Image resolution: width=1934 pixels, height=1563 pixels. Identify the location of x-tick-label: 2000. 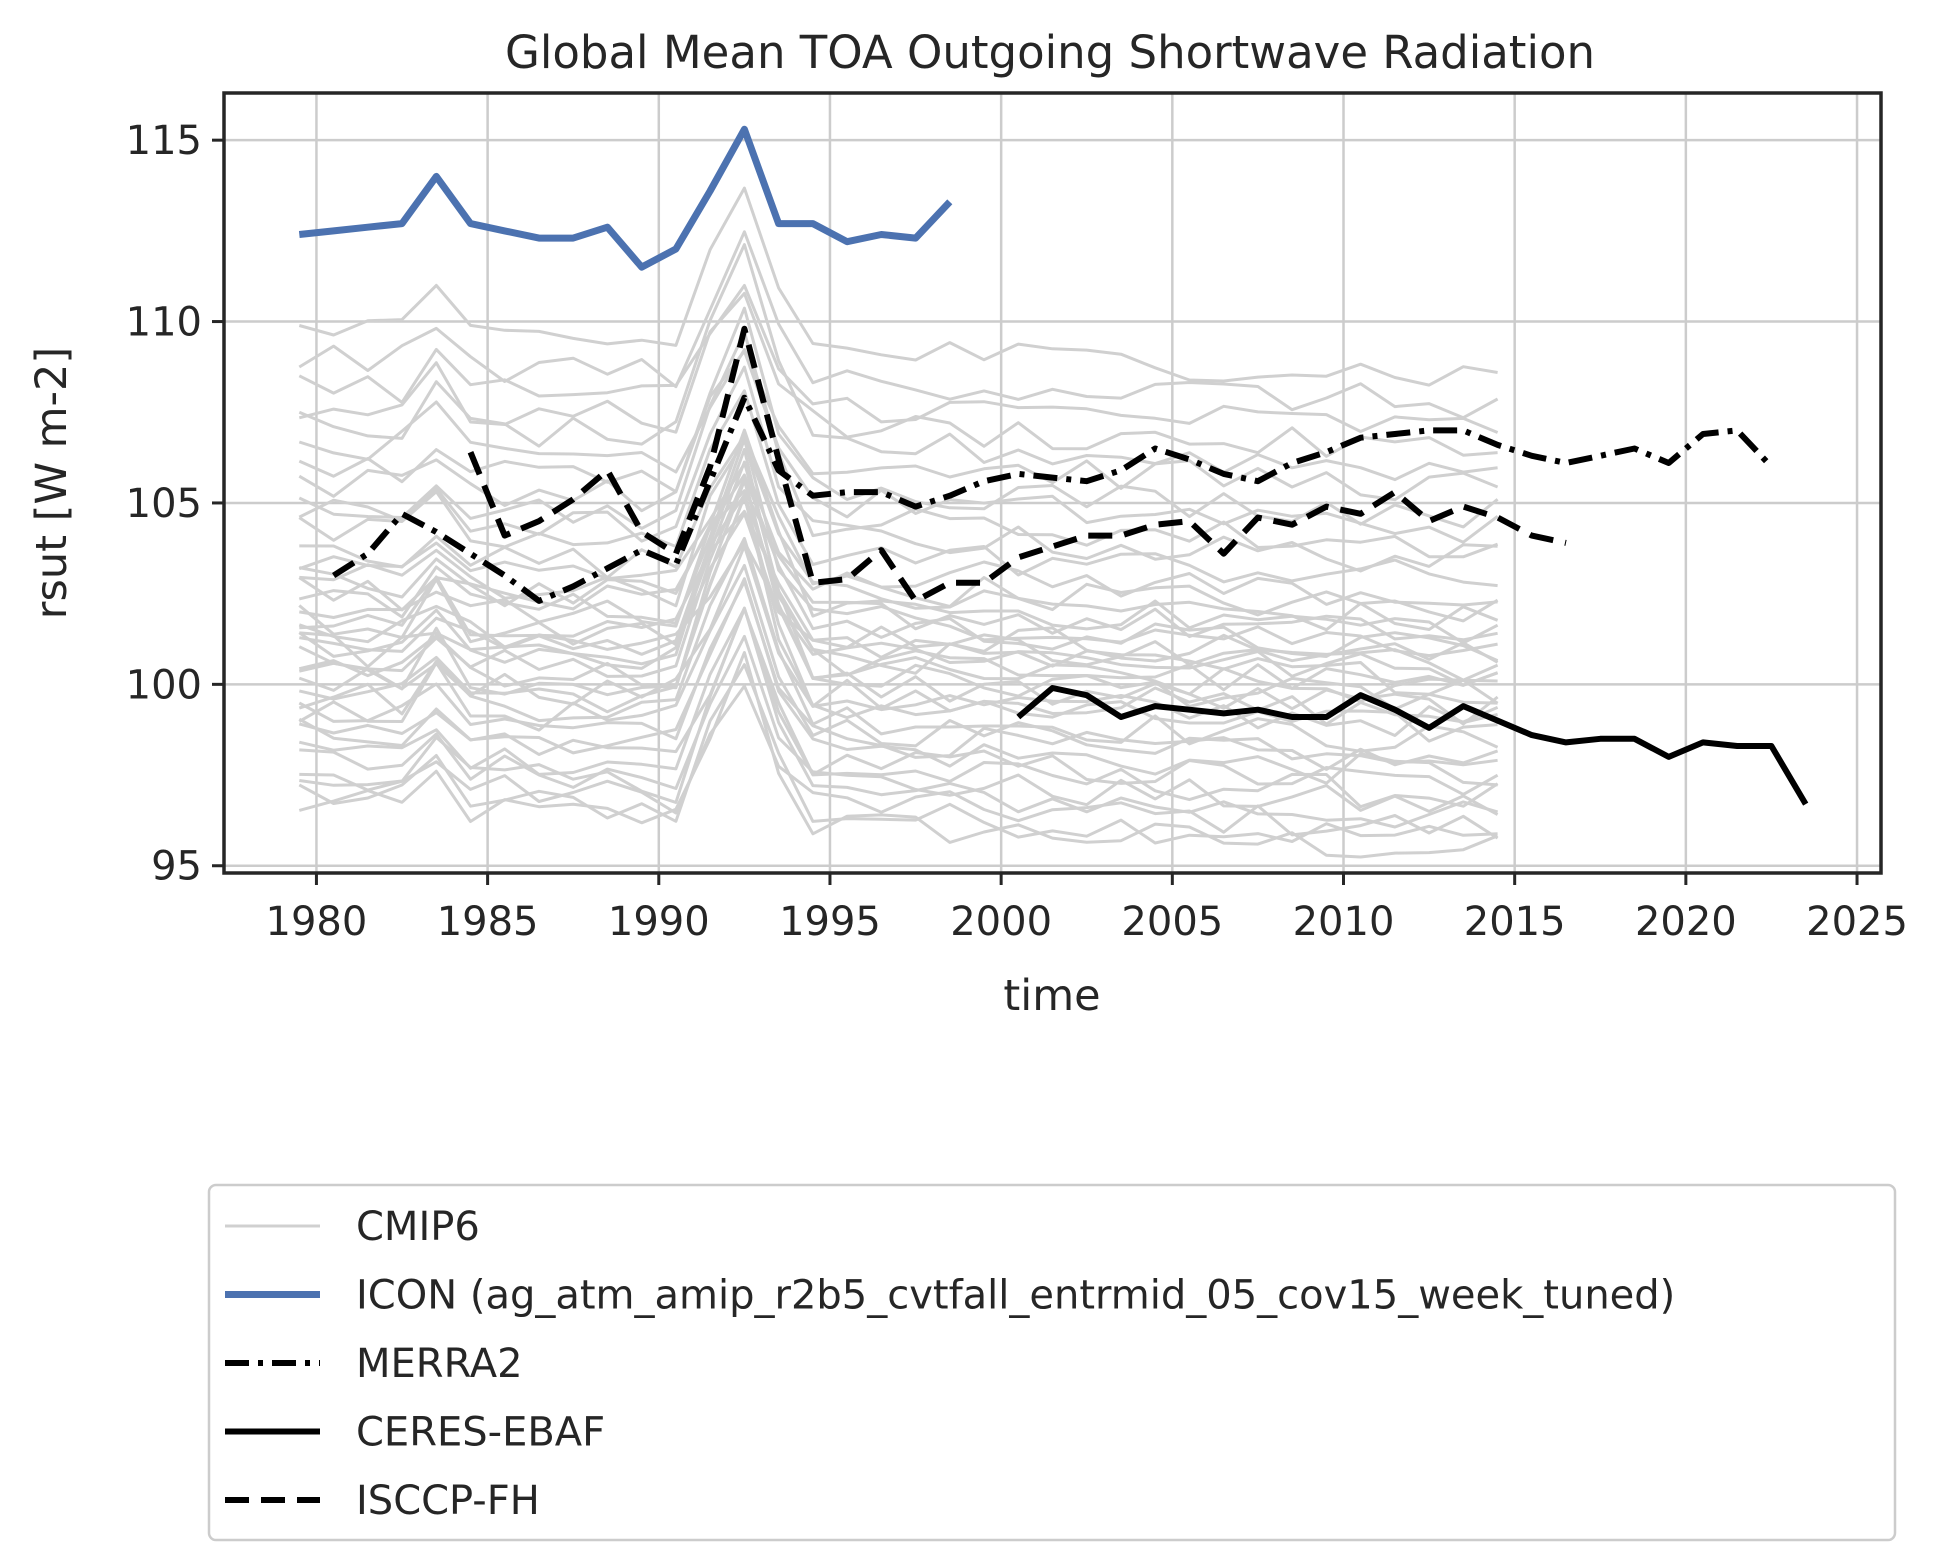
(1001, 922).